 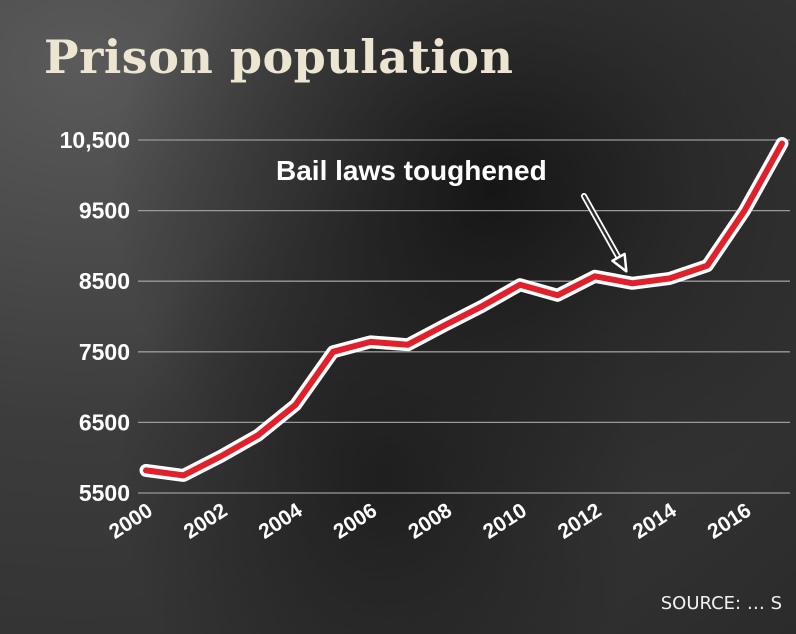 What do you see at coordinates (104, 352) in the screenshot?
I see `y-tick-label: 7500` at bounding box center [104, 352].